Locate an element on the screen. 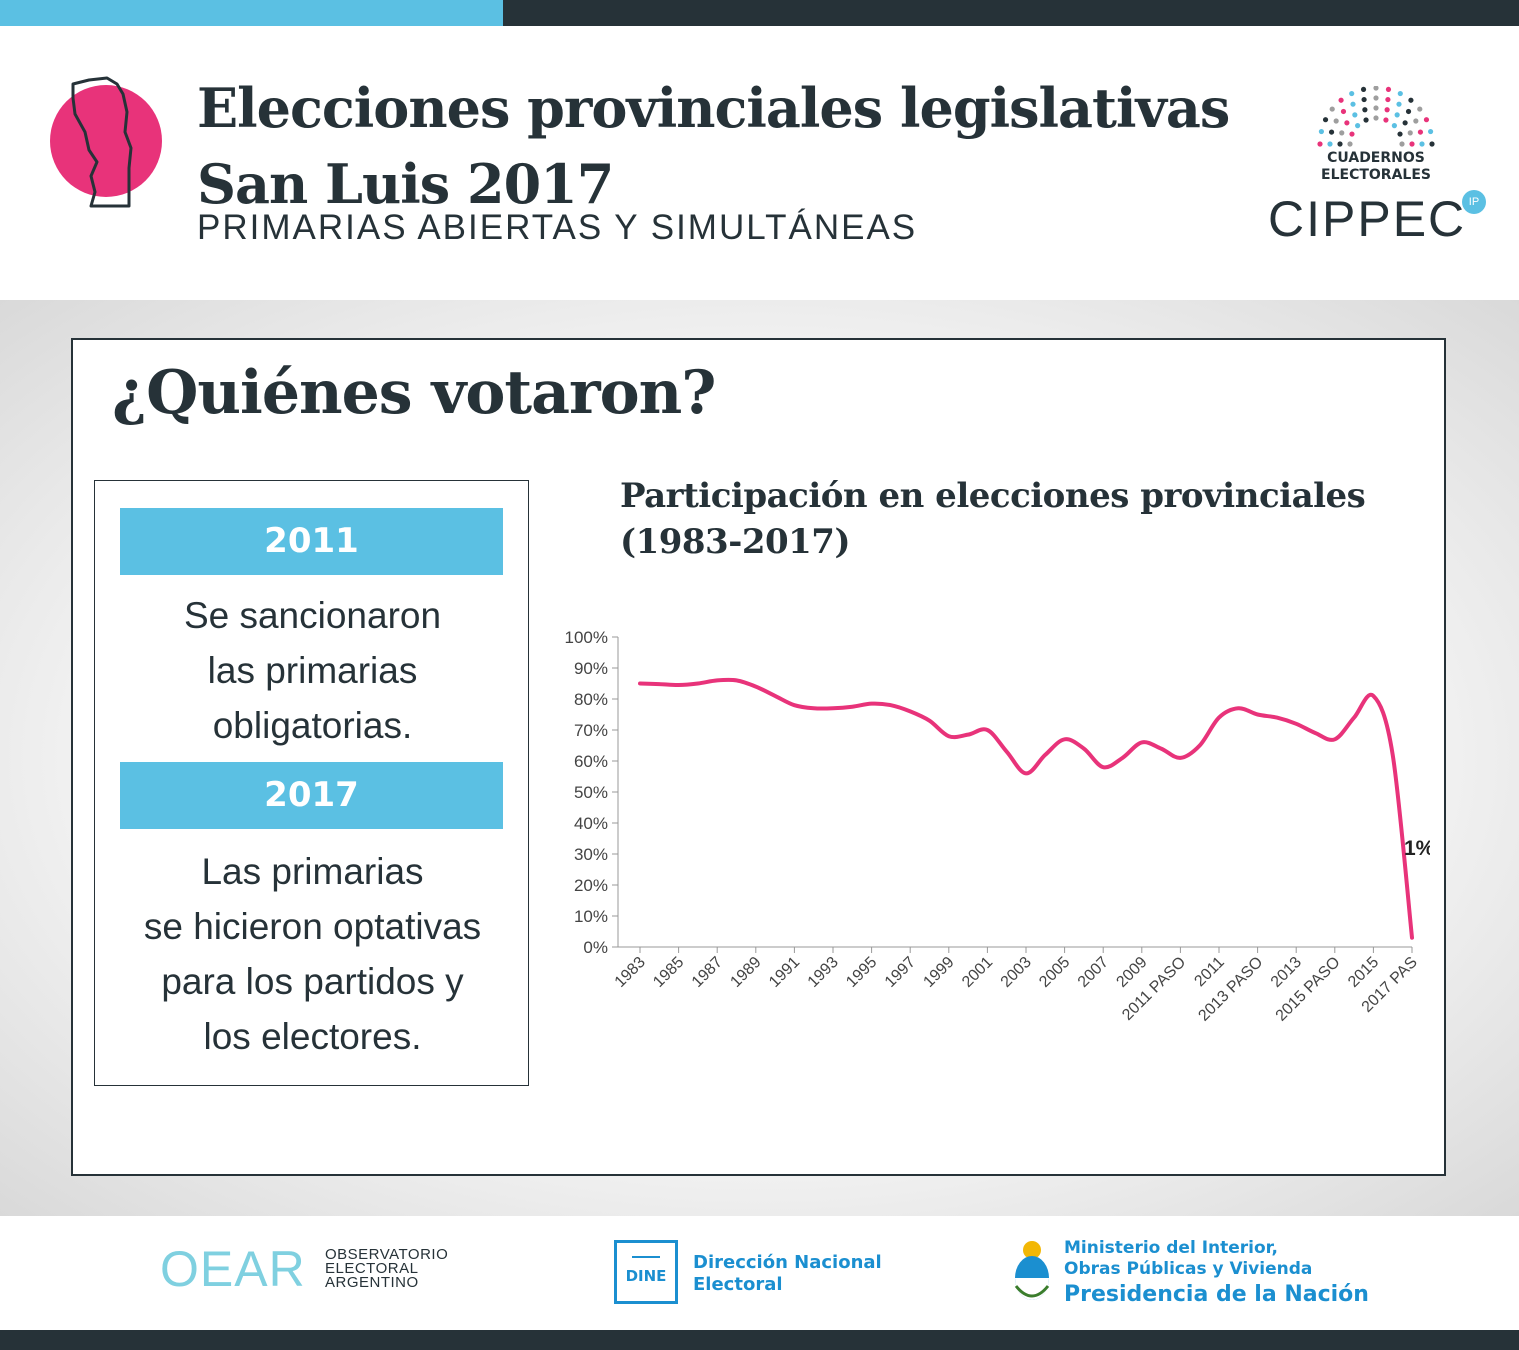 This screenshot has width=1519, height=1350. x-tick-label: 1983 is located at coordinates (630, 972).